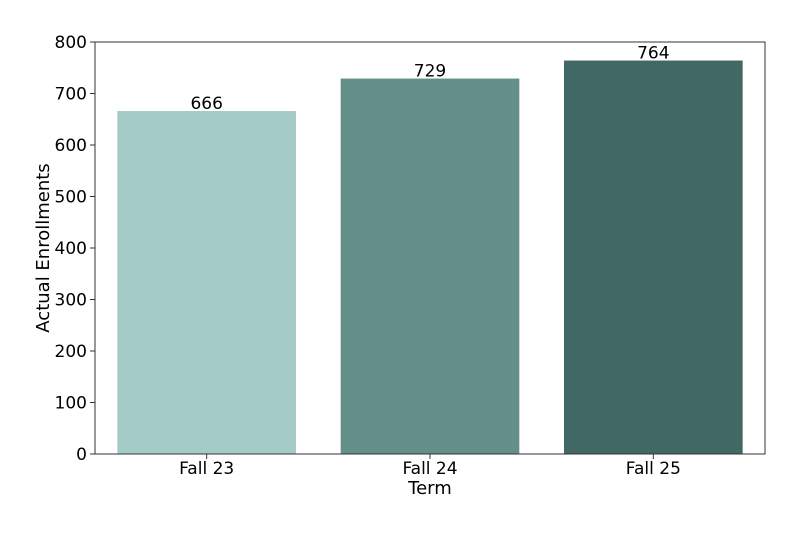 The width and height of the screenshot is (800, 533). I want to click on bar-value-label: 729, so click(430, 72).